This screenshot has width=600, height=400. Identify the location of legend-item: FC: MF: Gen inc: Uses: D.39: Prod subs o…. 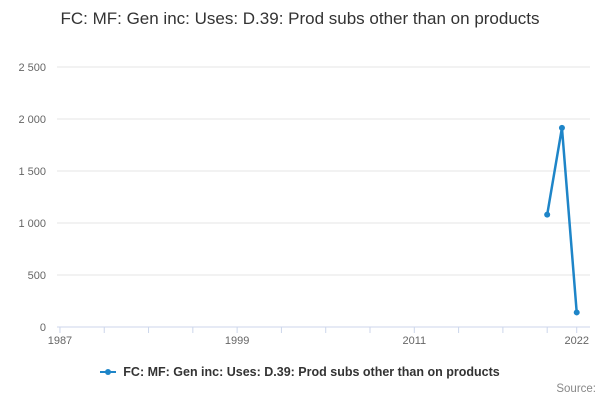
(300, 372).